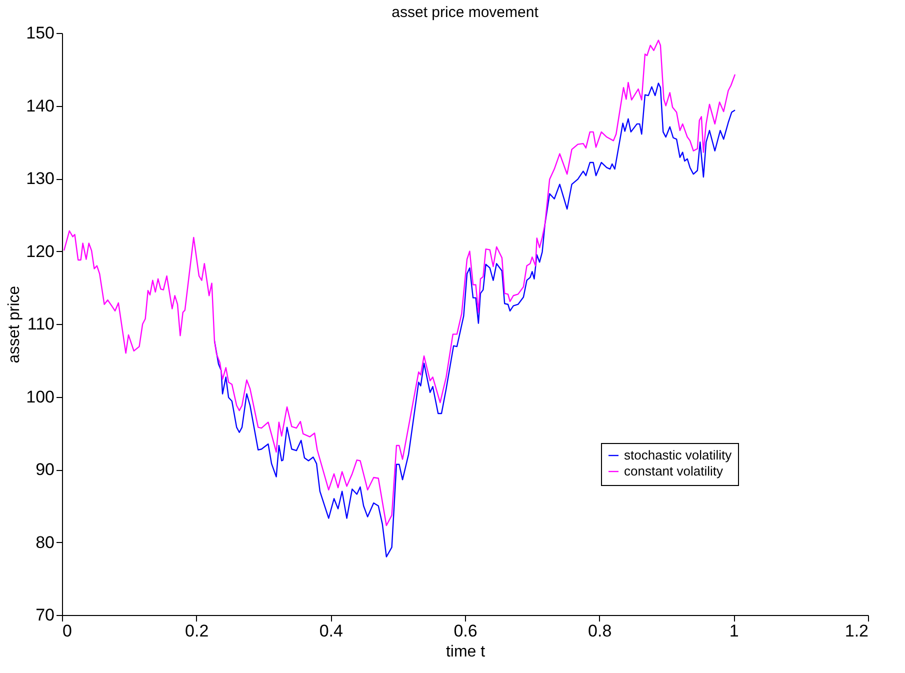 The width and height of the screenshot is (905, 673). I want to click on chart-title: asset price movement, so click(466, 12).